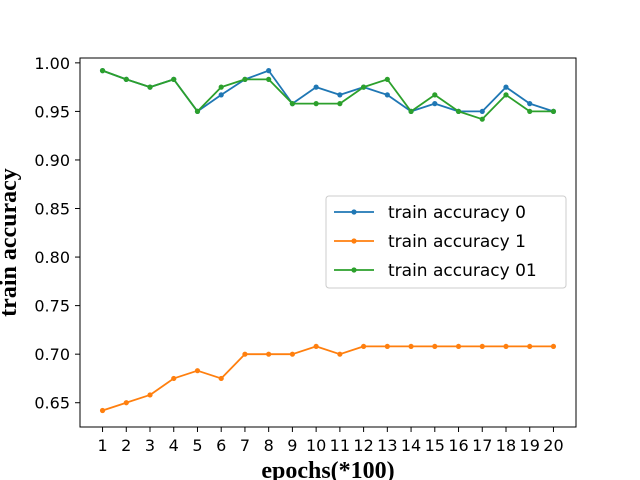 The height and width of the screenshot is (480, 640). I want to click on x-tick-label: 7, so click(245, 445).